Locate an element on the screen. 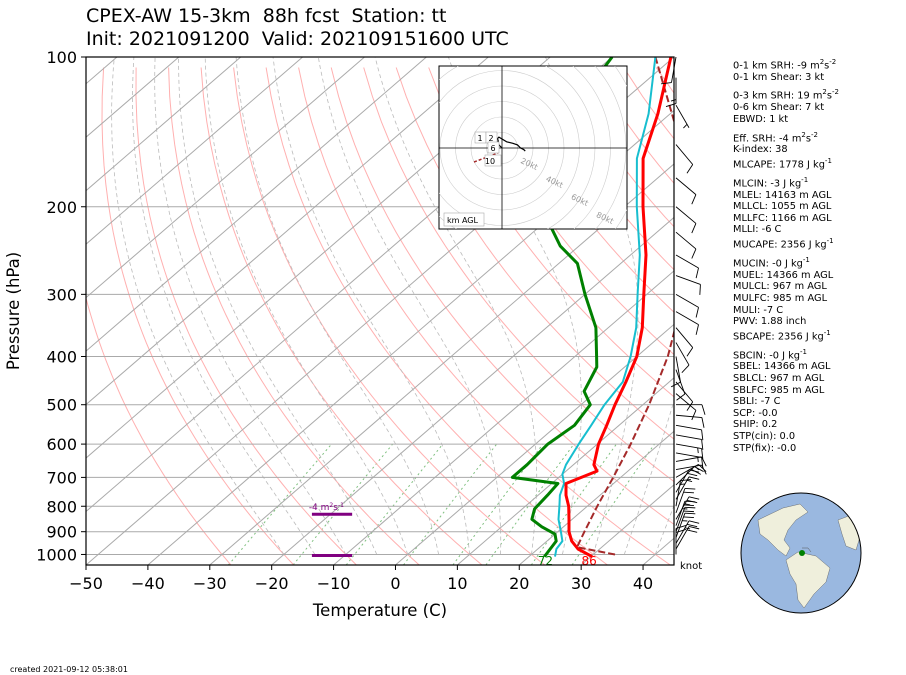 This screenshot has height=675, width=906. hodograph-legend: km AGL is located at coordinates (463, 220).